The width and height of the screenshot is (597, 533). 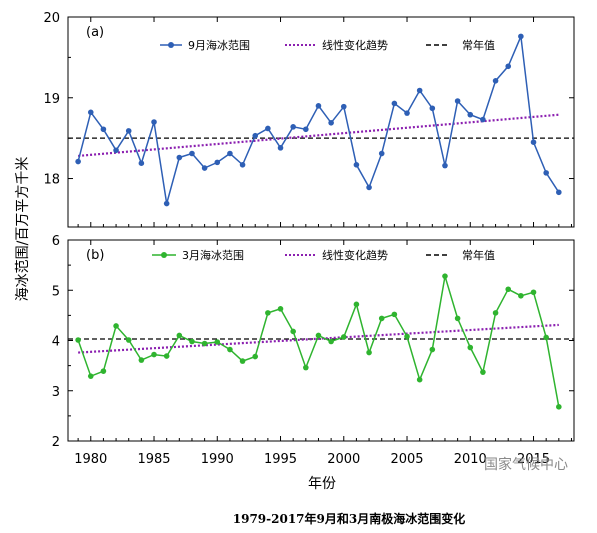 I want to click on data-point-b-1995, so click(x=280, y=309).